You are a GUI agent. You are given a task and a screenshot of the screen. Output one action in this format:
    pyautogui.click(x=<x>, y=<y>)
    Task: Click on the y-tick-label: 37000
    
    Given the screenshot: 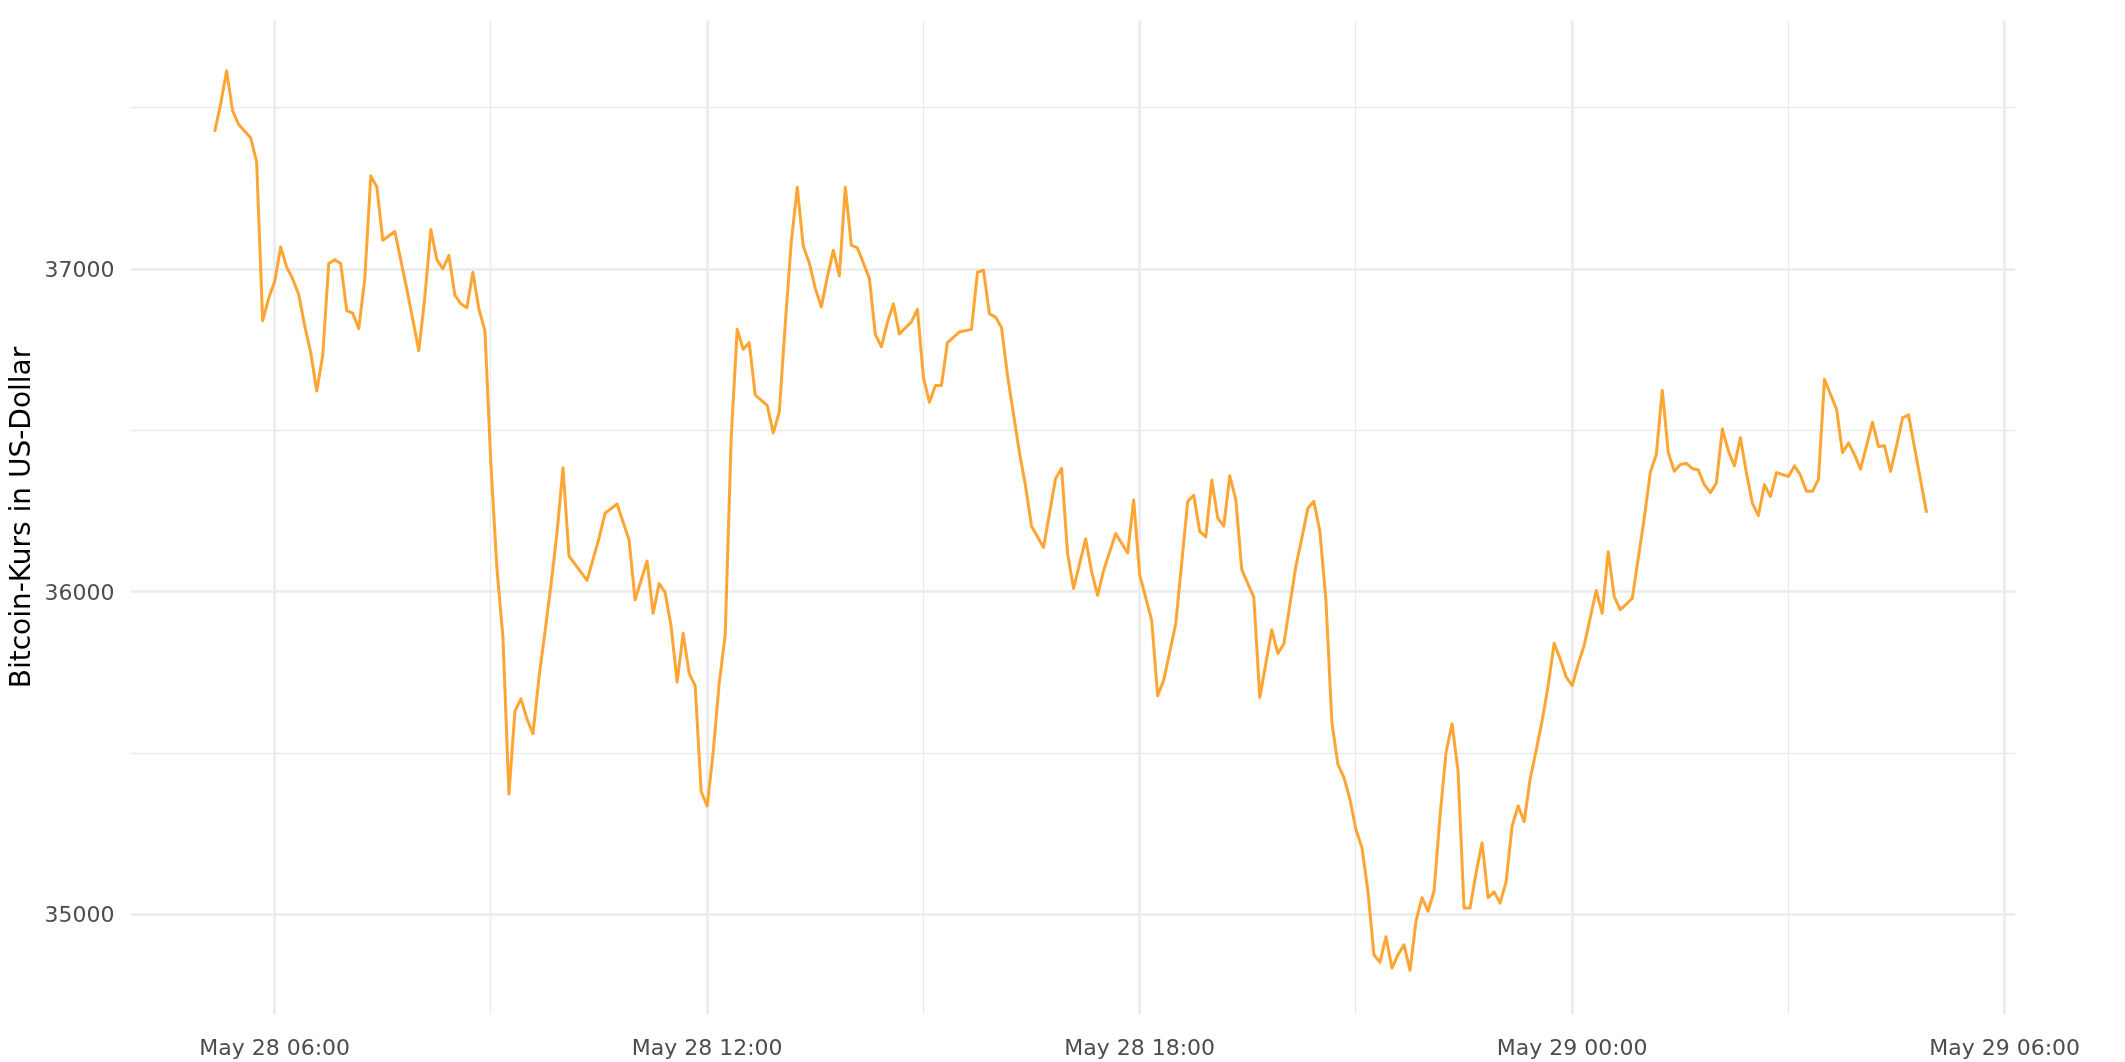 What is the action you would take?
    pyautogui.click(x=79, y=269)
    